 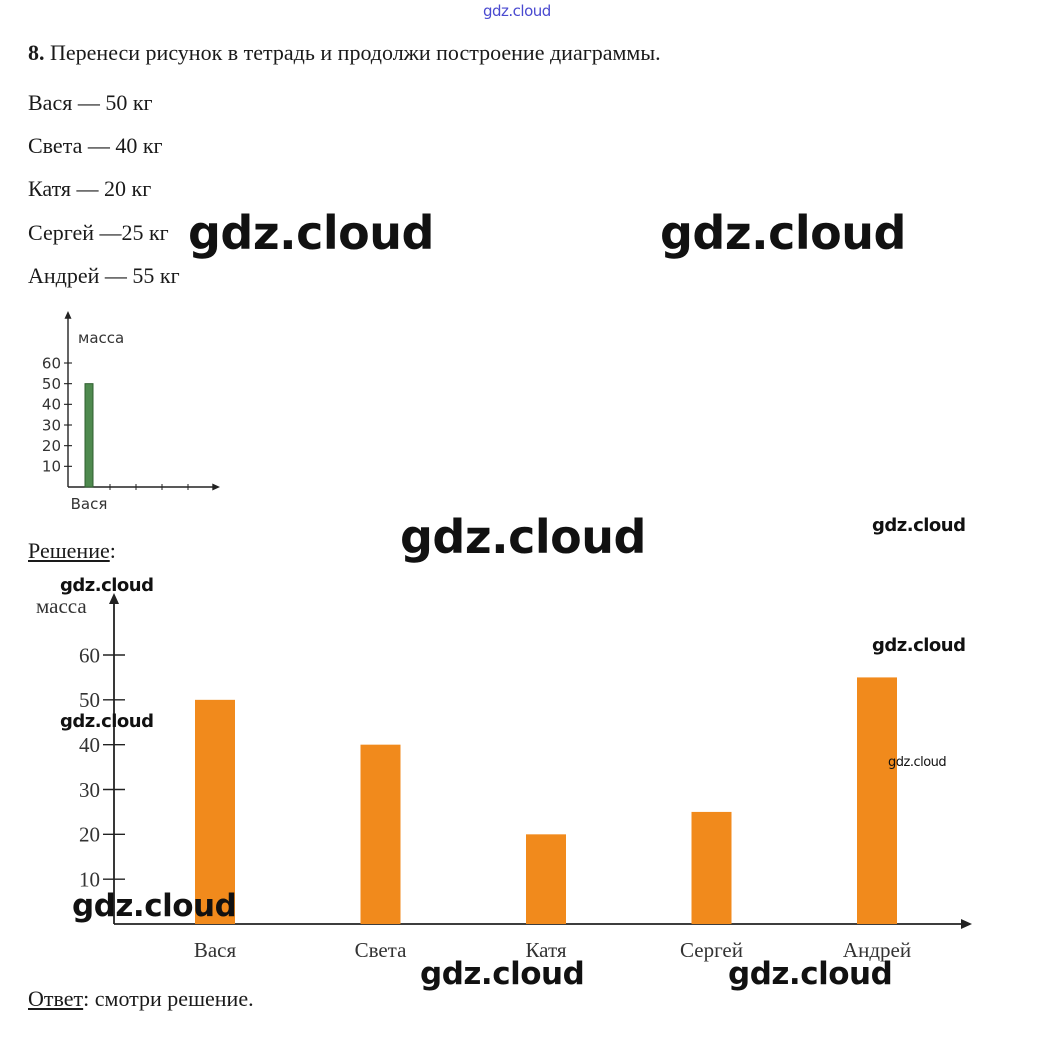 I want to click on answer-text: : смотри решение., so click(x=168, y=998).